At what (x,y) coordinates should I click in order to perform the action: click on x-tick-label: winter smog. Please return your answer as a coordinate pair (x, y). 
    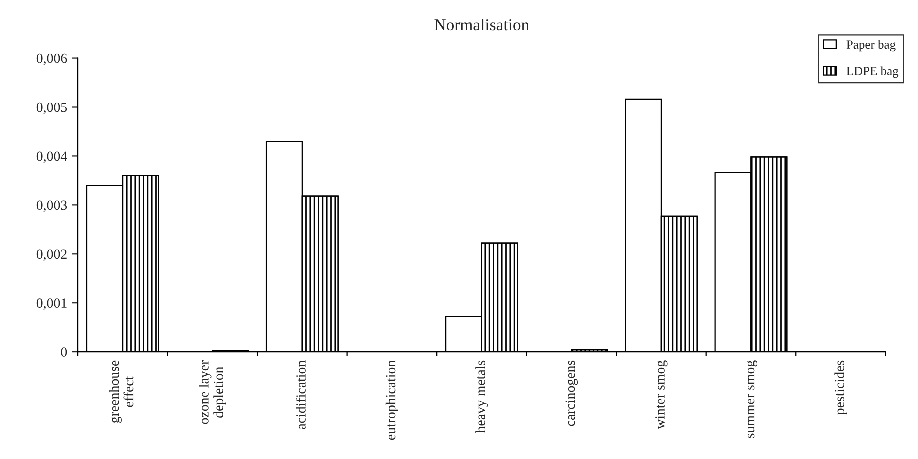
    Looking at the image, I should click on (662, 395).